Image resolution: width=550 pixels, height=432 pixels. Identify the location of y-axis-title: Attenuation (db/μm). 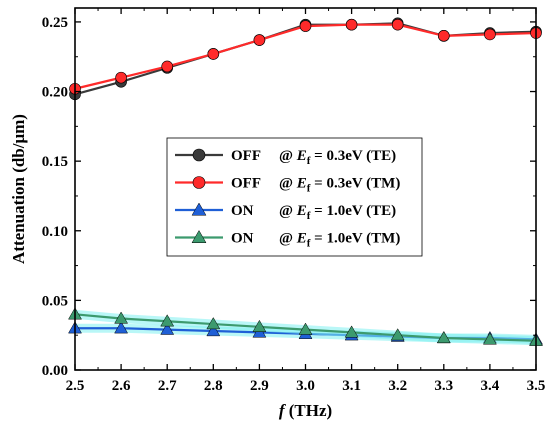
(18, 189).